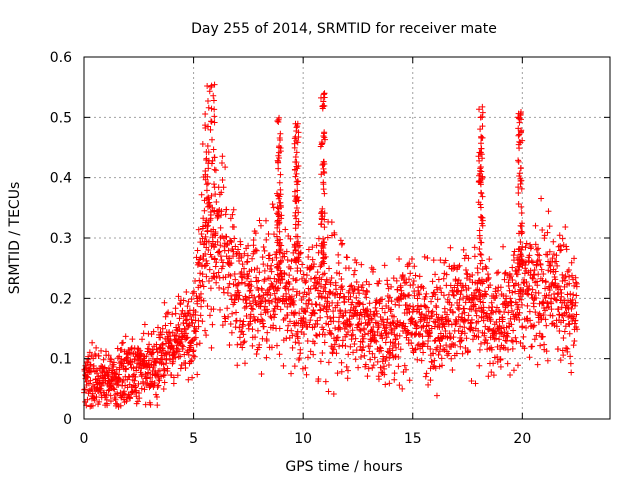 This screenshot has width=640, height=480. Describe the element at coordinates (61, 58) in the screenshot. I see `y-tick-label: 0.6` at that location.